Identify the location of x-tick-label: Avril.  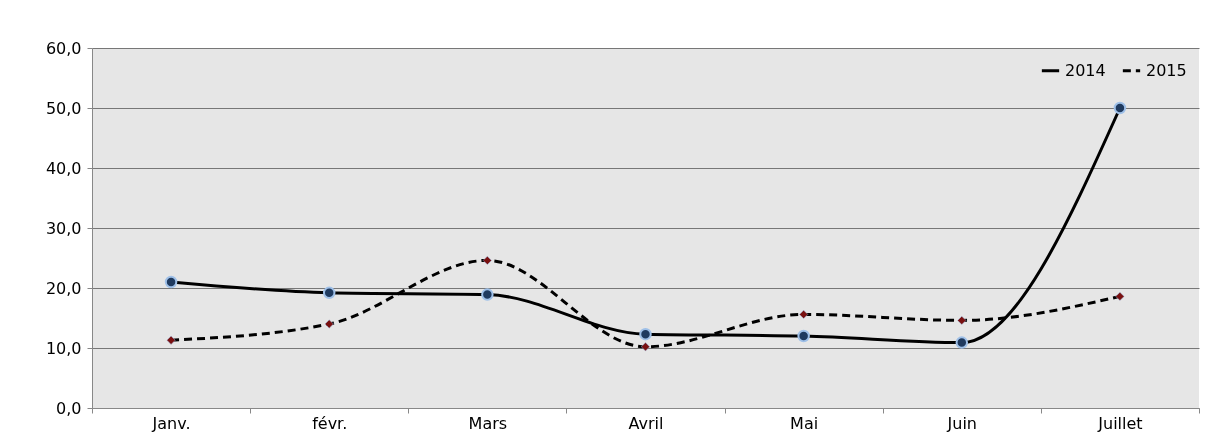
(646, 423).